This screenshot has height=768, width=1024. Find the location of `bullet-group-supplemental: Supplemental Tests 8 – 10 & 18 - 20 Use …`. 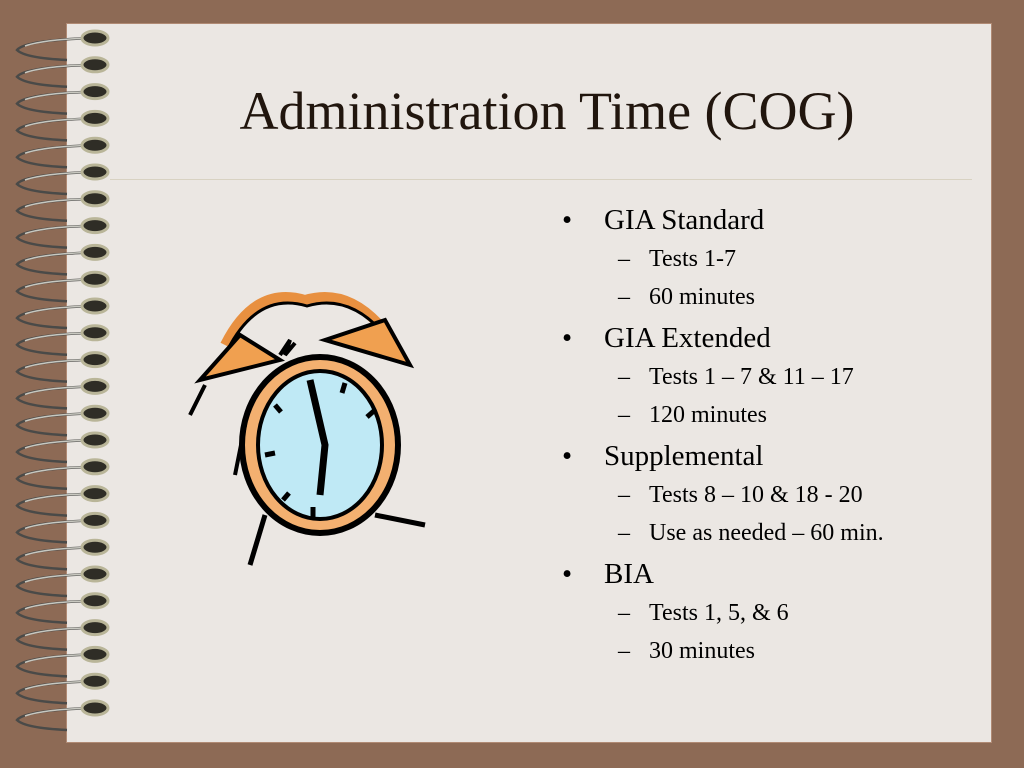

bullet-group-supplemental: Supplemental Tests 8 – 10 & 18 - 20 Use … is located at coordinates (723, 494).